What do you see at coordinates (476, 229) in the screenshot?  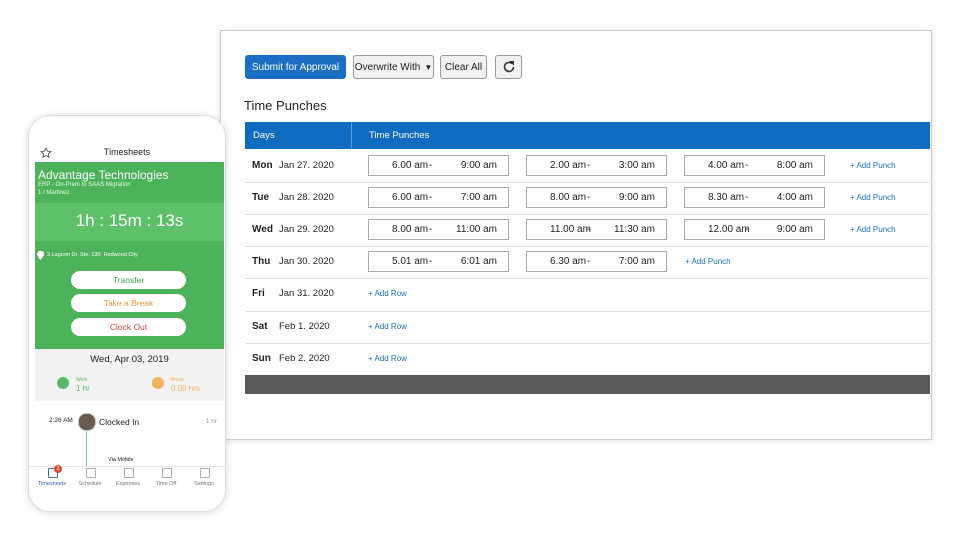 I see `punch-end: 11:00 am` at bounding box center [476, 229].